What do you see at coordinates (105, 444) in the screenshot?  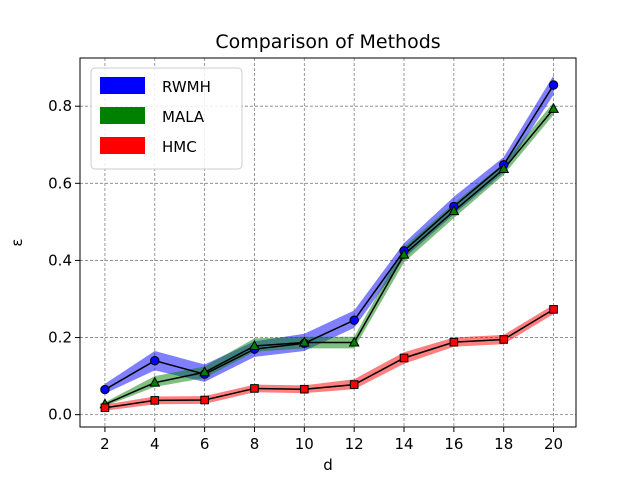 I see `x-tick-label: 2` at bounding box center [105, 444].